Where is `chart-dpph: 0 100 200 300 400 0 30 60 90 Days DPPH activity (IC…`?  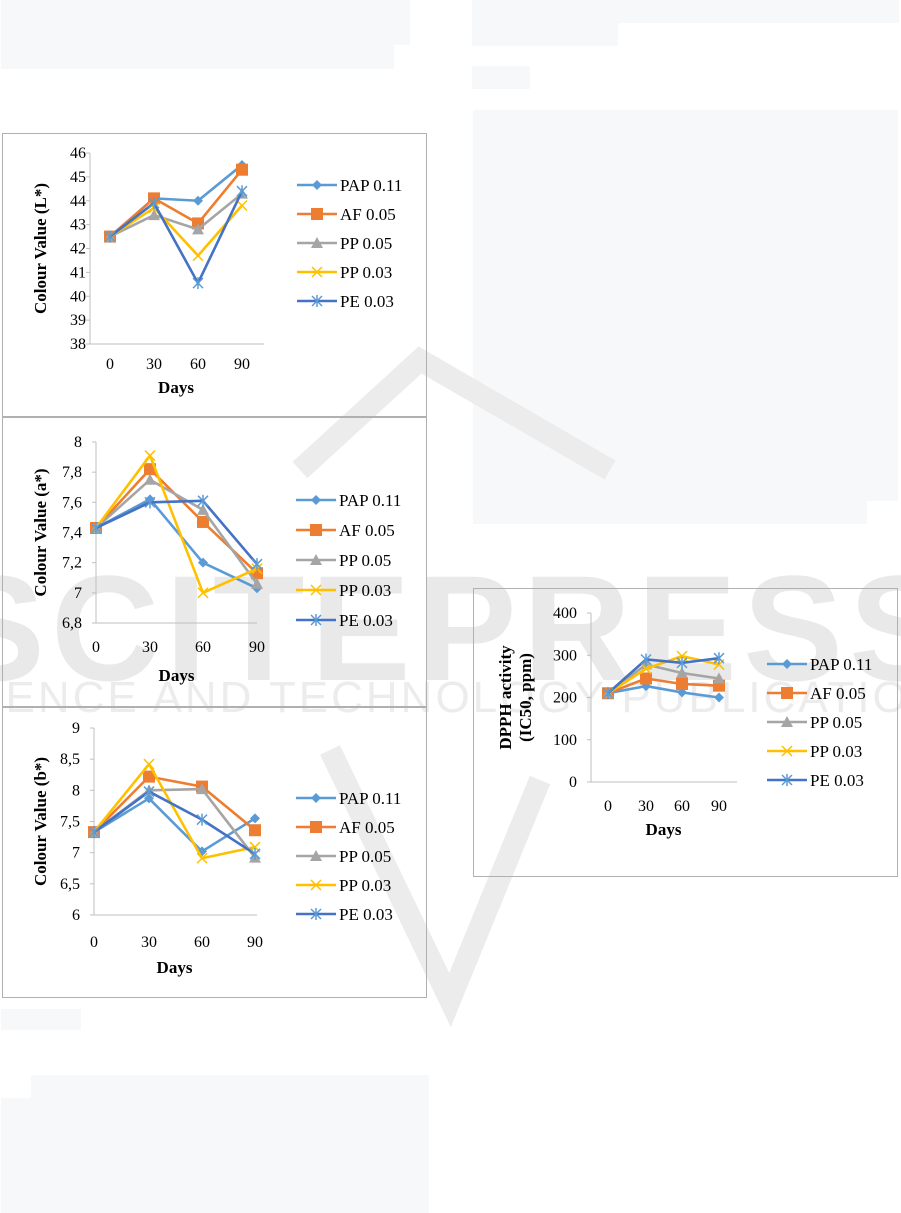
chart-dpph: 0 100 200 300 400 0 30 60 90 Days DPPH activity (IC… is located at coordinates (685, 732).